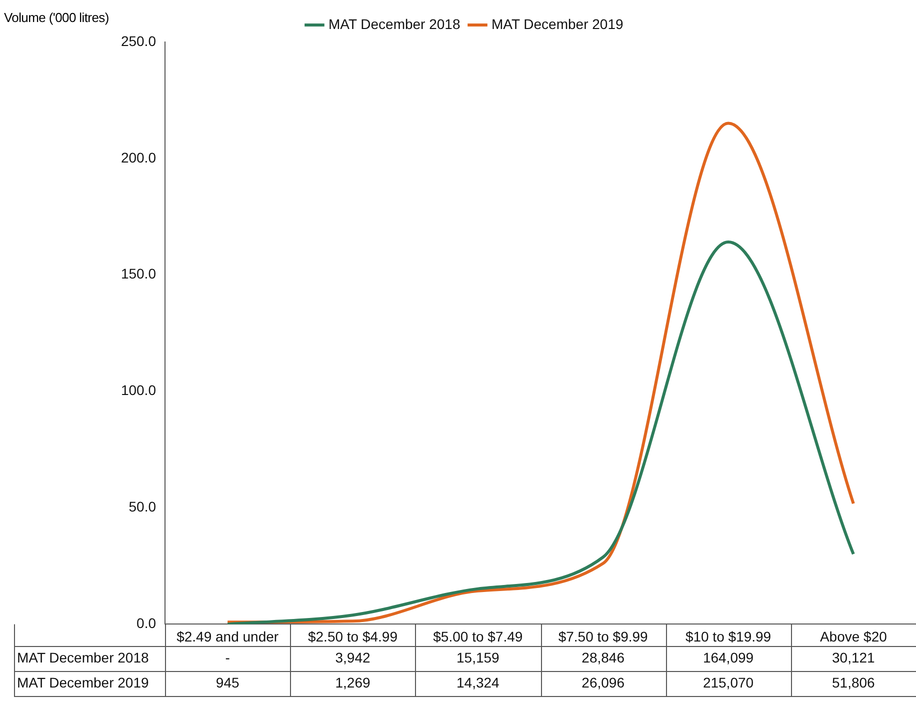 The width and height of the screenshot is (916, 703). I want to click on text: 30,121, so click(854, 658).